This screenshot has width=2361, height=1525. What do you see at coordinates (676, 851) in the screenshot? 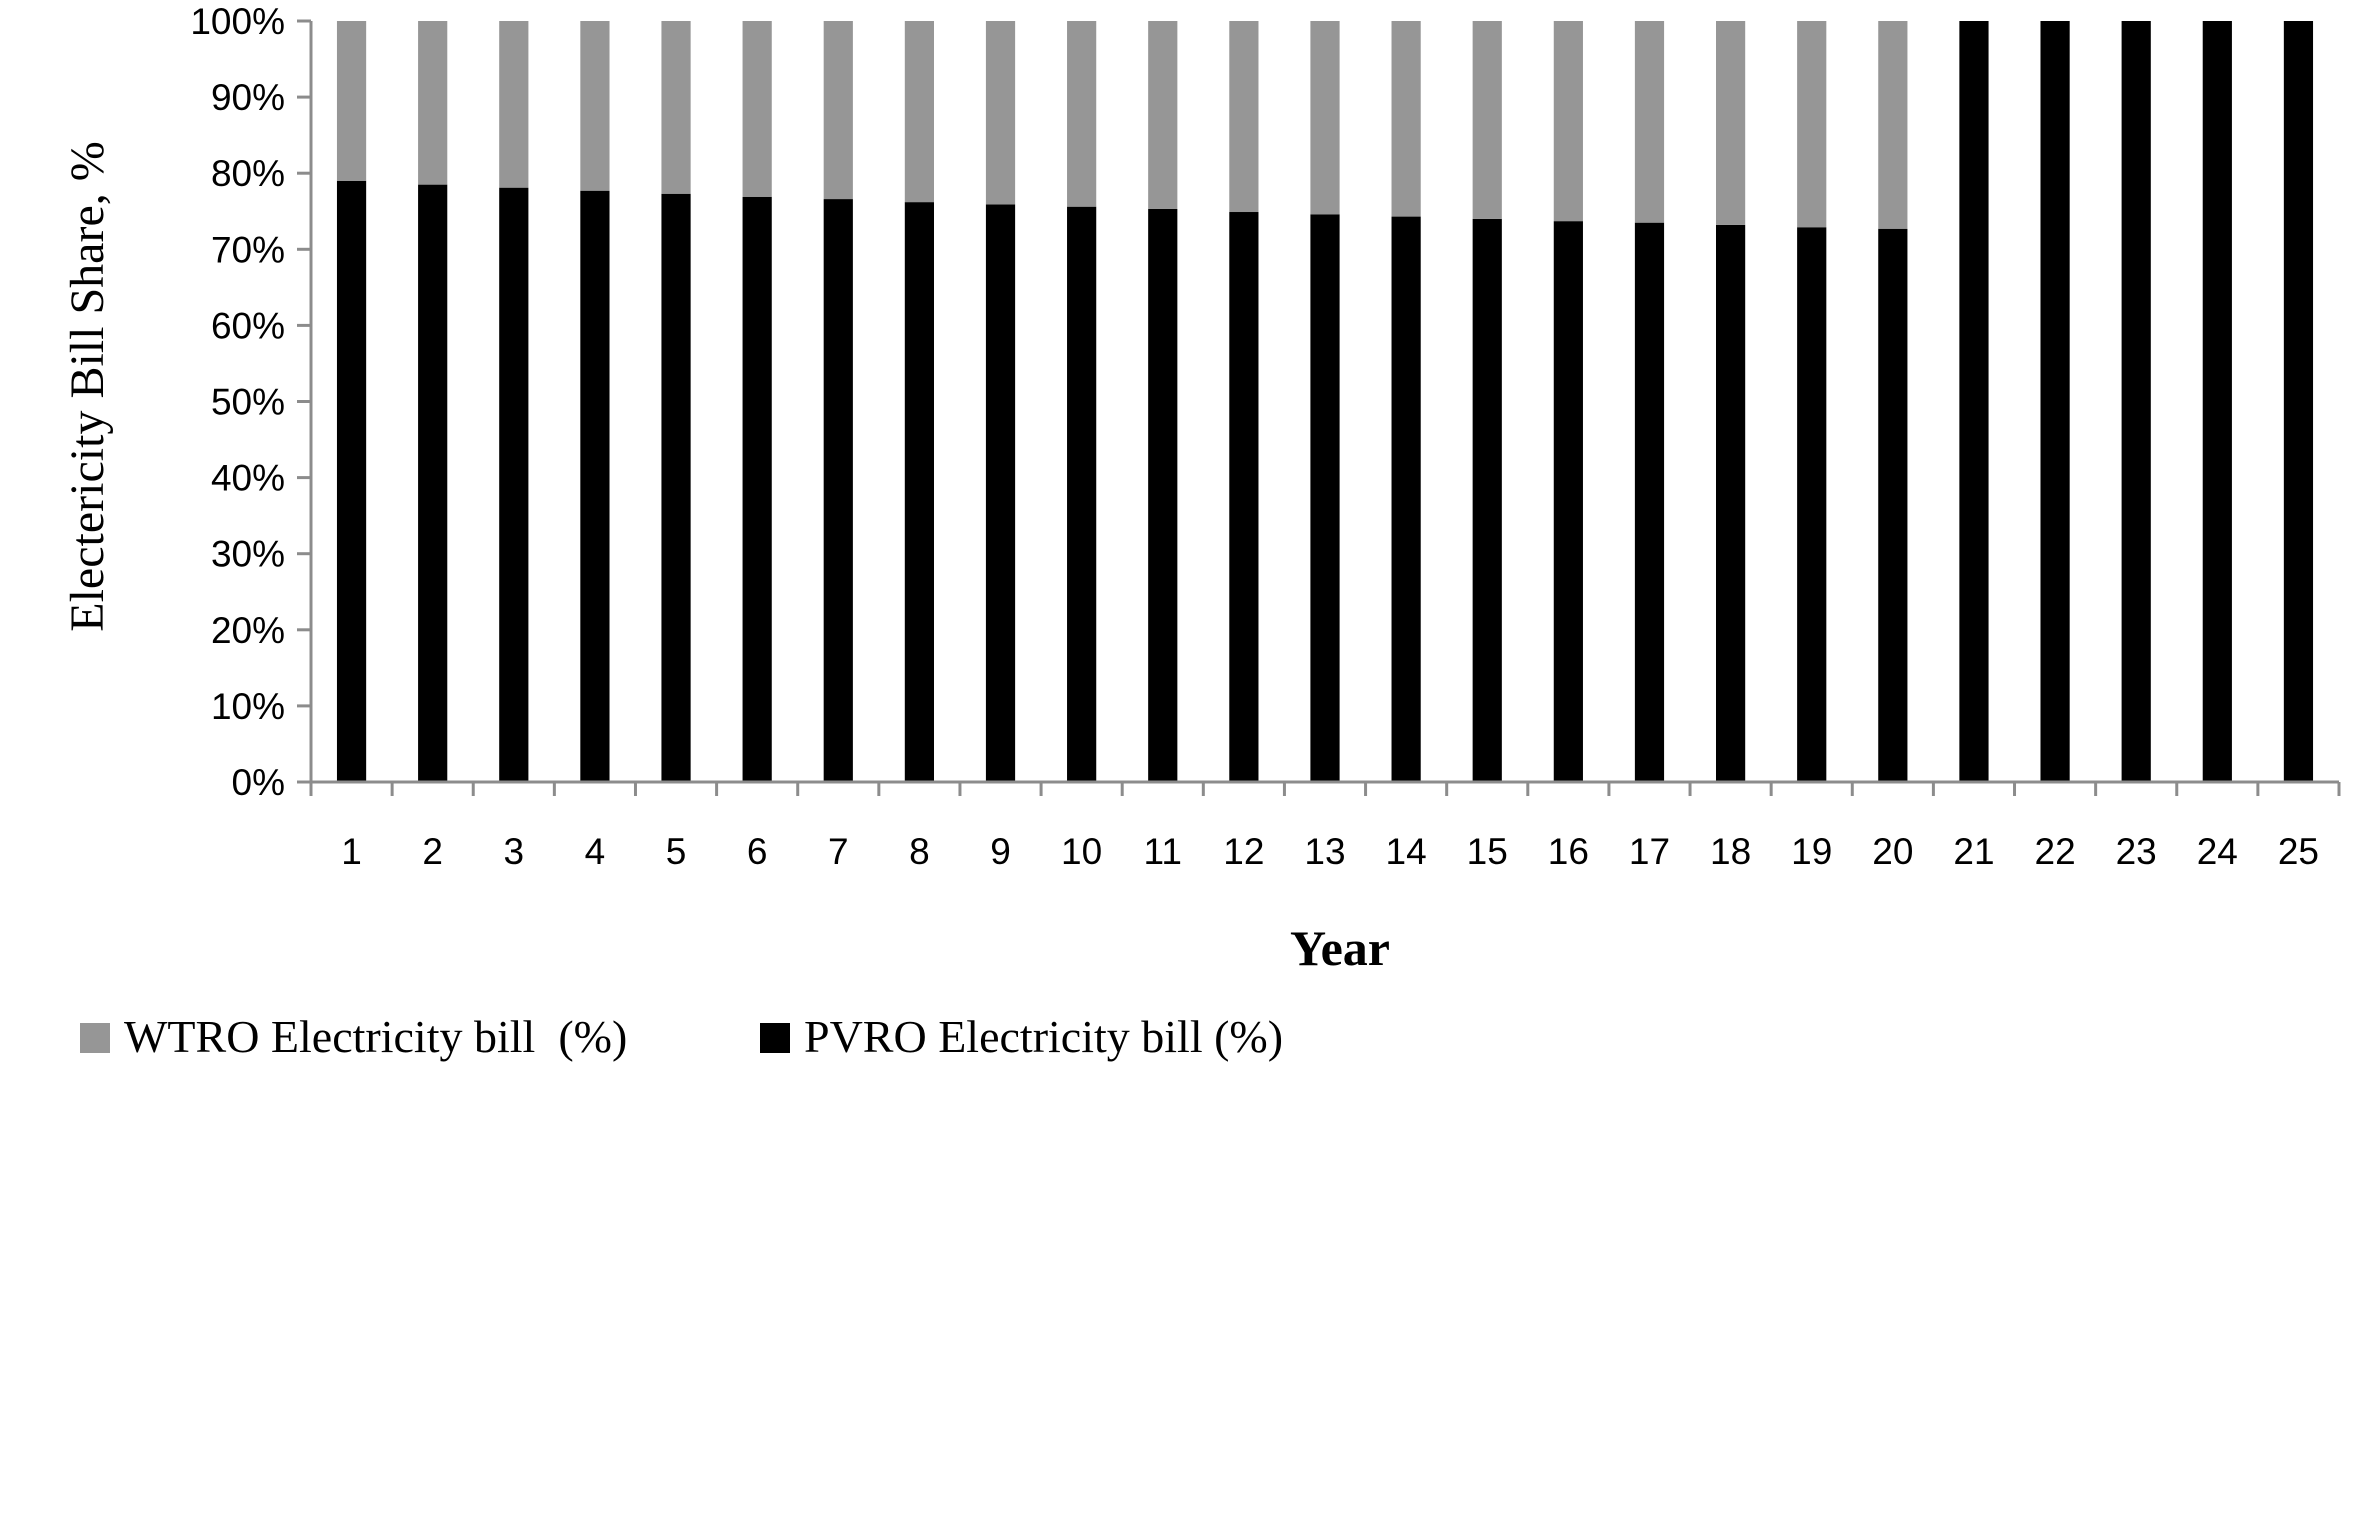
I see `x-tick-label: 5` at bounding box center [676, 851].